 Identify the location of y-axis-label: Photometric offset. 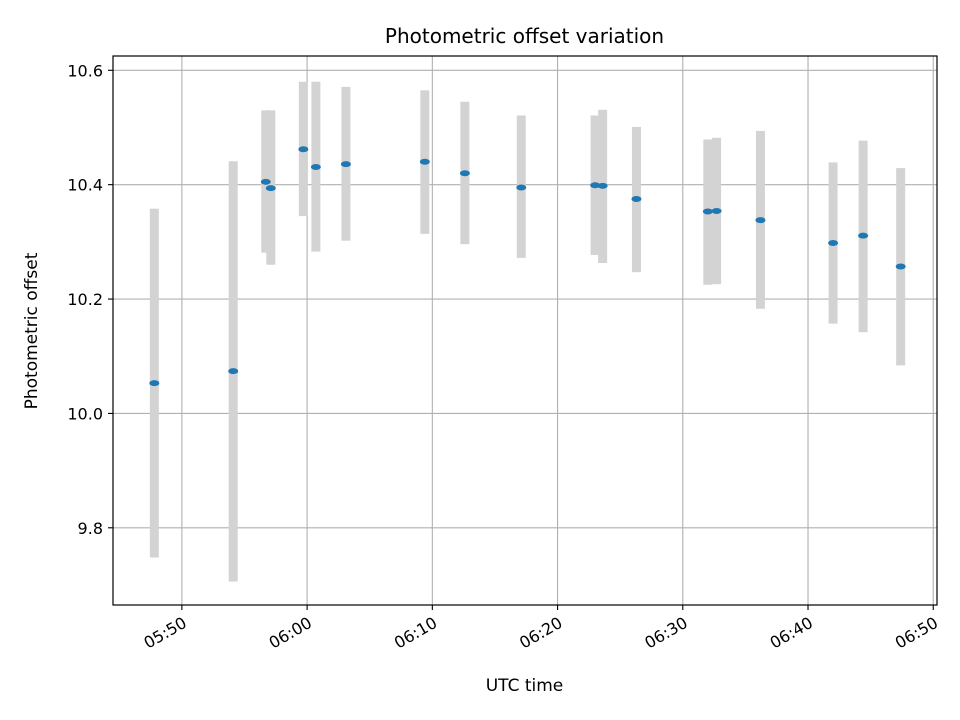
(32, 330).